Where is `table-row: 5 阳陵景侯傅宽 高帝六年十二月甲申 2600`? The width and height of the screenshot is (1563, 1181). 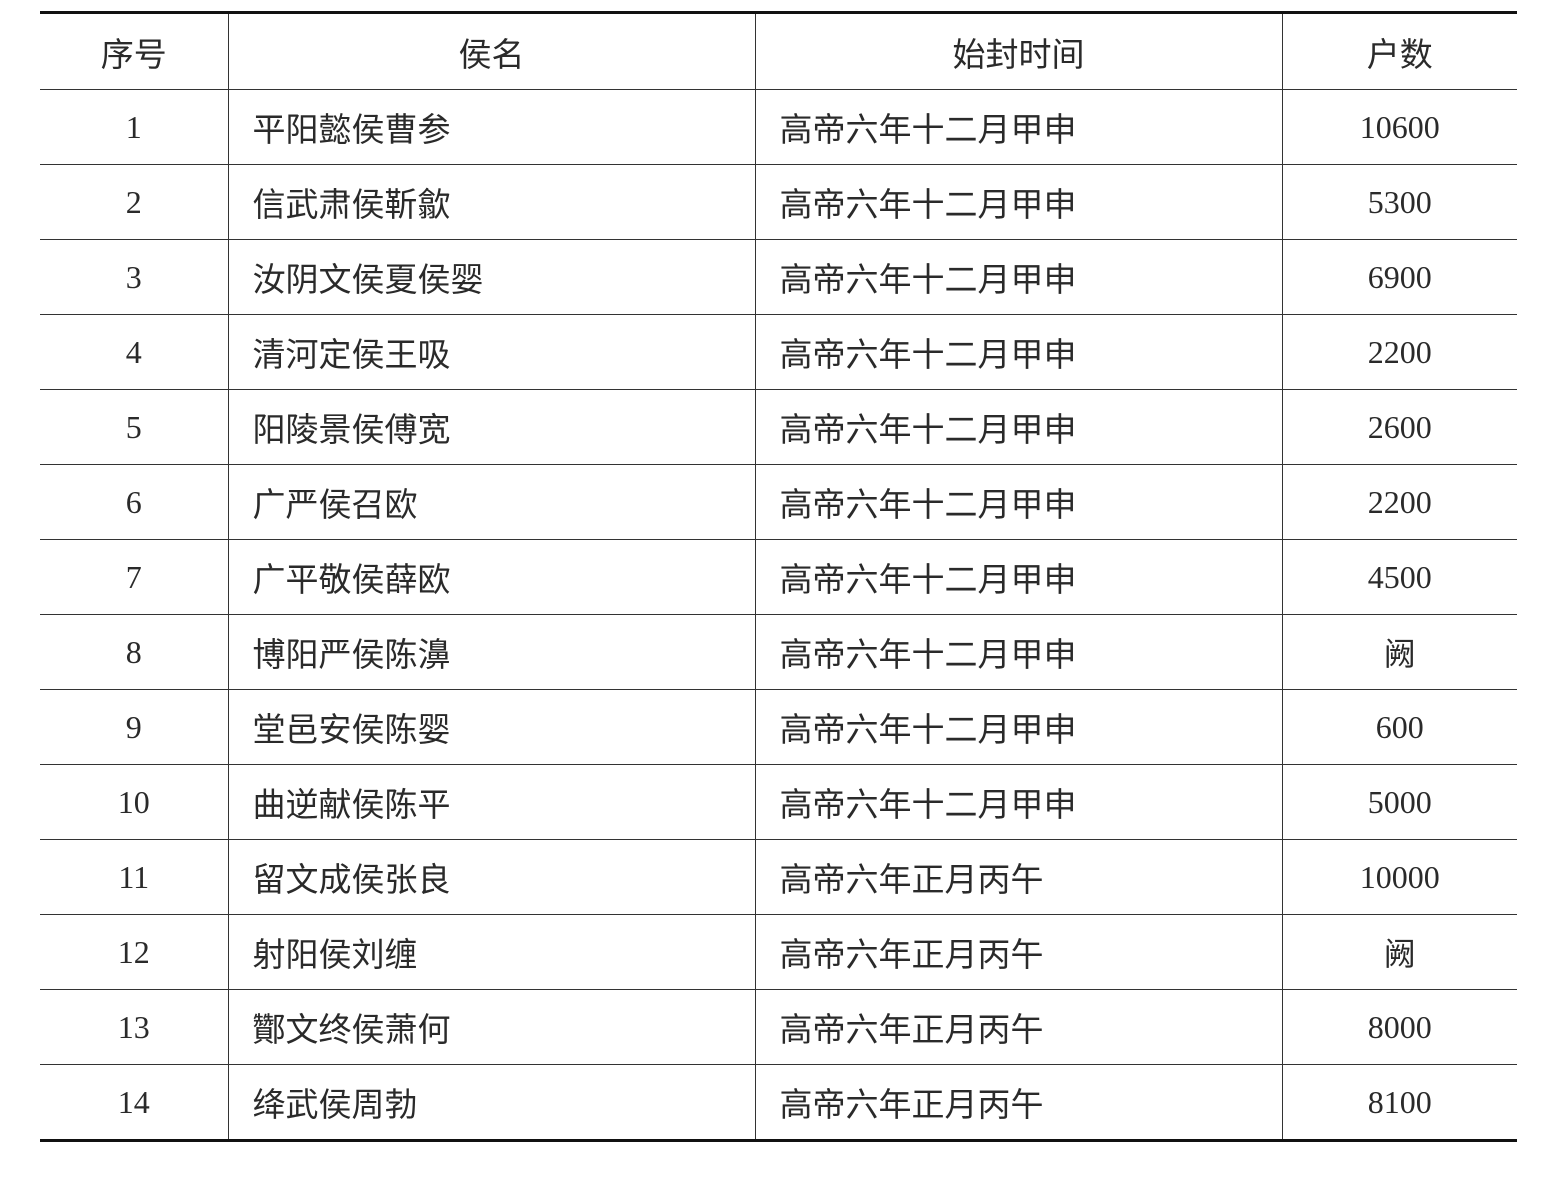 table-row: 5 阳陵景侯傅宽 高帝六年十二月甲申 2600 is located at coordinates (778, 427).